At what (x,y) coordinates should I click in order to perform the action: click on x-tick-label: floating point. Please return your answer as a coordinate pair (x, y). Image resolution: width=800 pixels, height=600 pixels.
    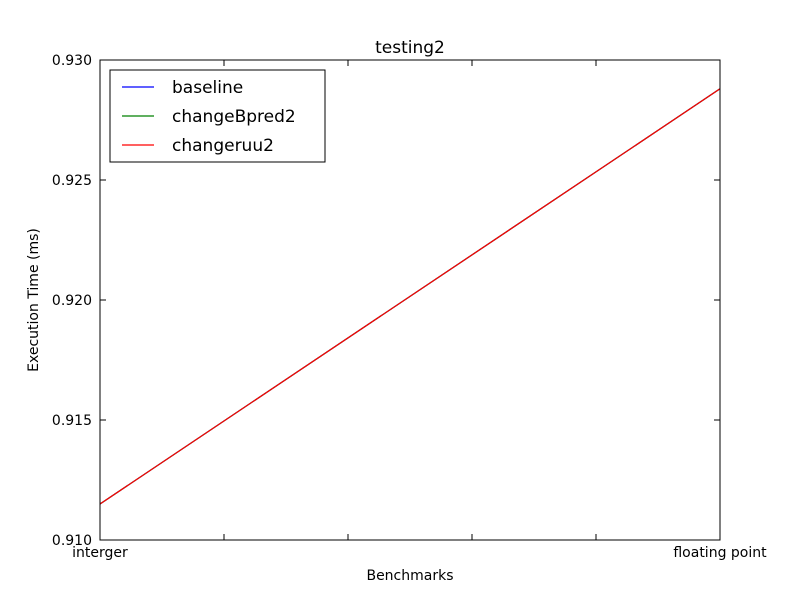
    Looking at the image, I should click on (720, 553).